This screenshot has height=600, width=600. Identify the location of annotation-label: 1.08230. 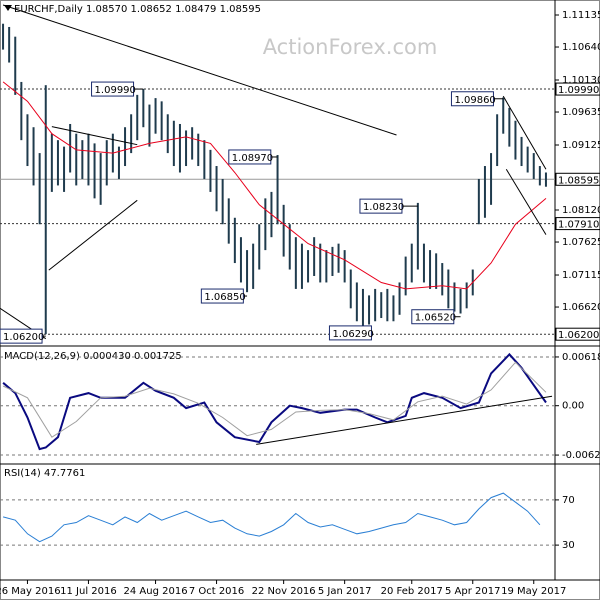
(383, 207).